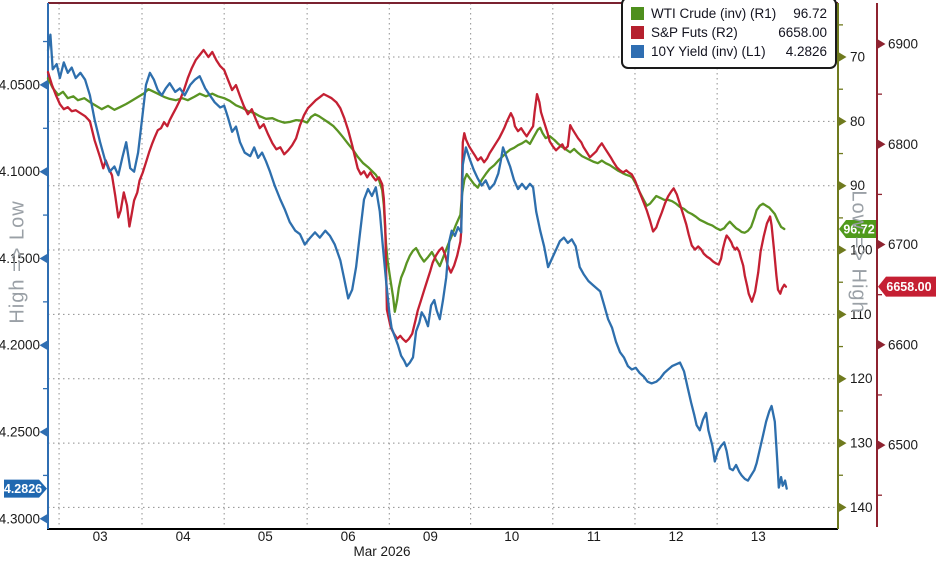 The width and height of the screenshot is (936, 561). Describe the element at coordinates (265, 536) in the screenshot. I see `x-axis-day-label: 05` at that location.